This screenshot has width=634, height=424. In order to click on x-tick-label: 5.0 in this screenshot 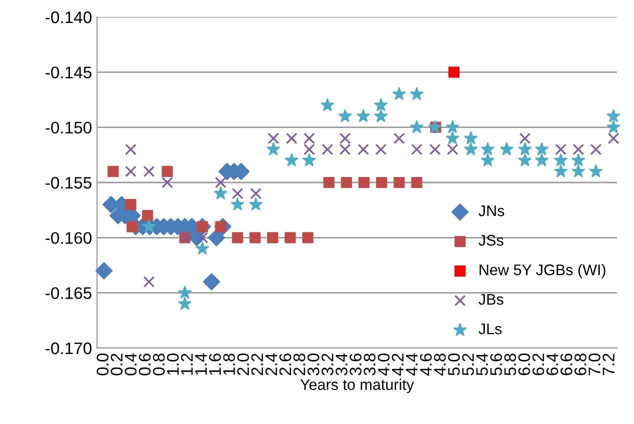, I will do `click(454, 365)`.